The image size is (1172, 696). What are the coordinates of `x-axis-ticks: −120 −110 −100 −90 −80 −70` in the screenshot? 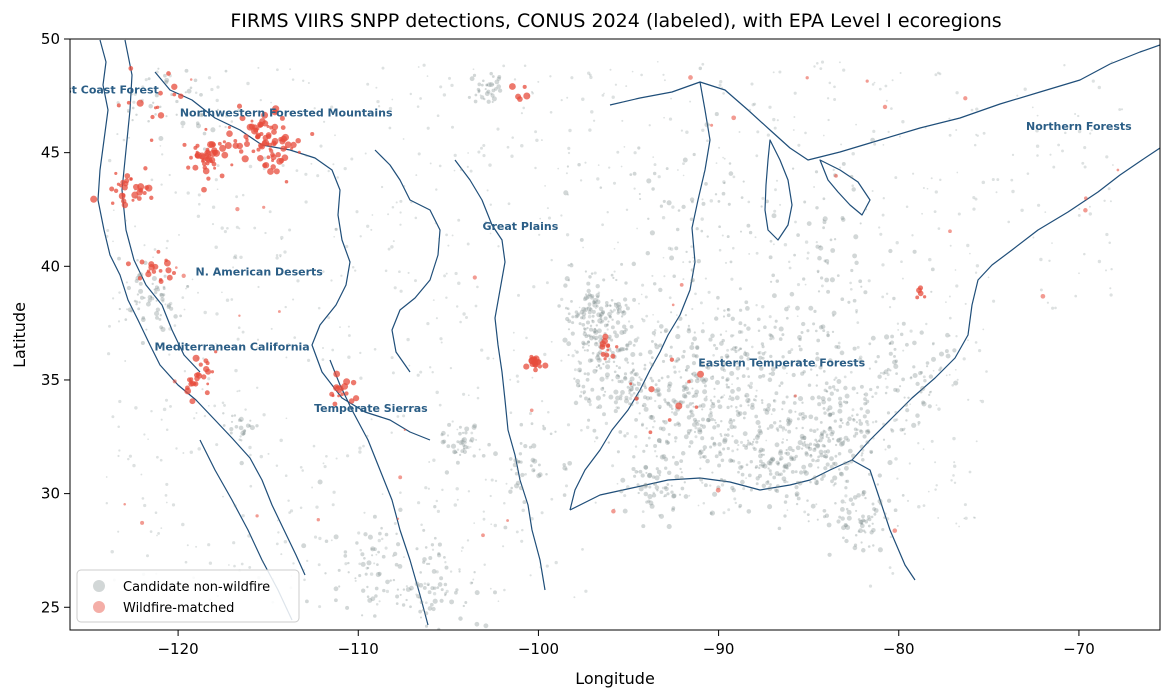 It's located at (626, 644).